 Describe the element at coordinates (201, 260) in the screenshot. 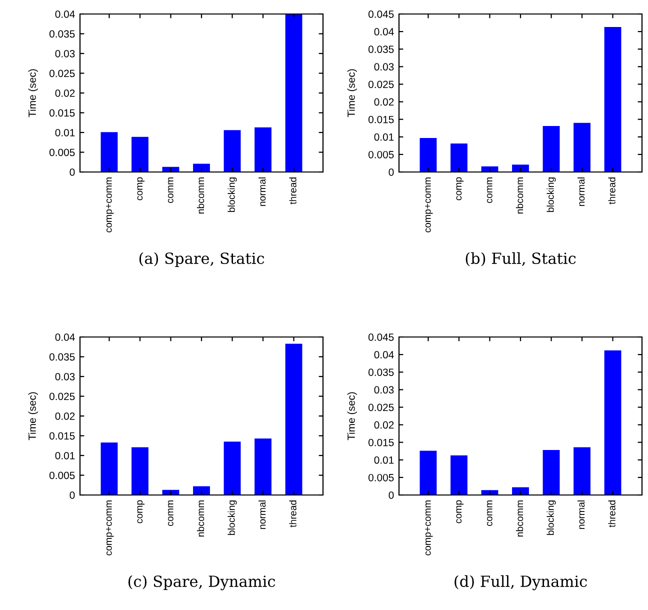

I see `x-axis-title: (a) Spare, Static` at that location.